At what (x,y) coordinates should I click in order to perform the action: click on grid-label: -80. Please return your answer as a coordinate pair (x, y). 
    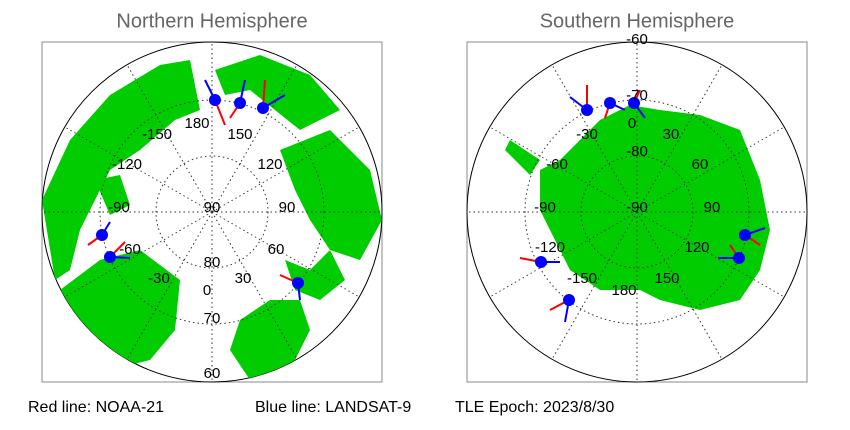
    Looking at the image, I should click on (637, 151).